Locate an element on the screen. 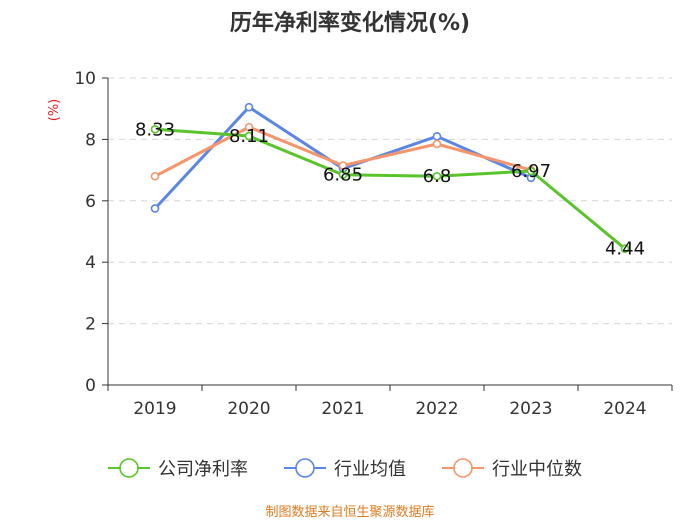 The width and height of the screenshot is (700, 525). source-note: 制图数据来自恒生聚源数据库 is located at coordinates (349, 512).